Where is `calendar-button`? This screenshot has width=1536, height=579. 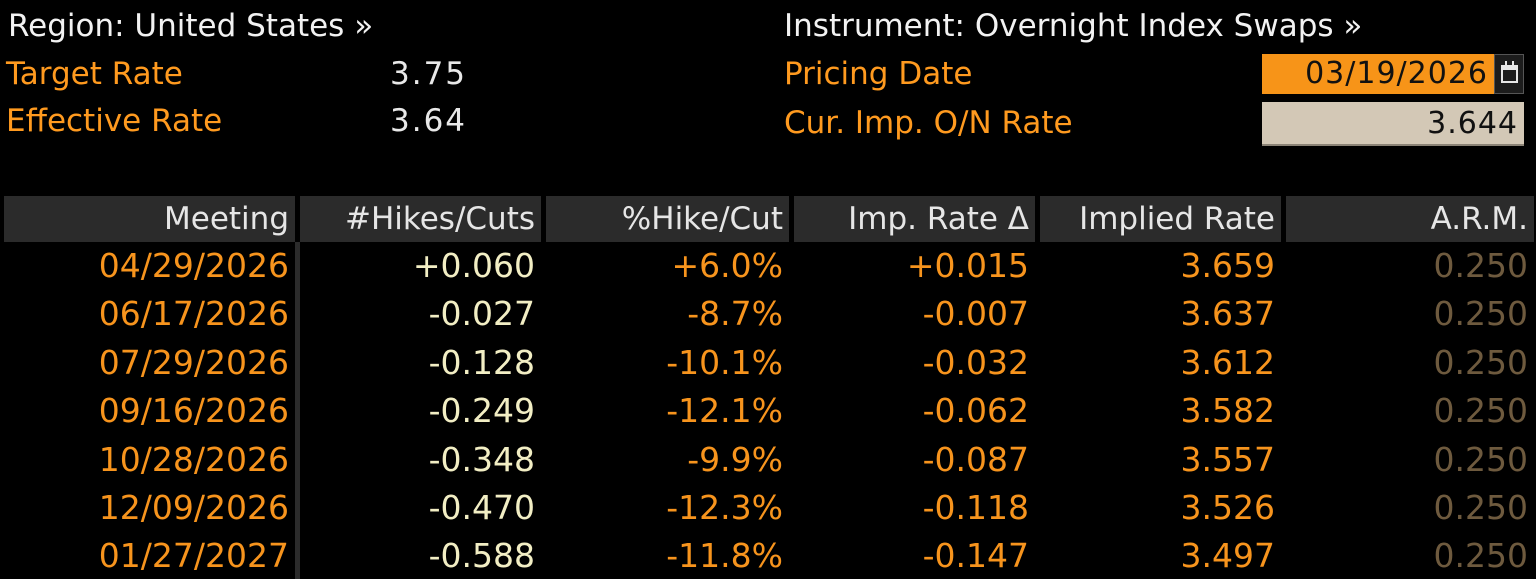
calendar-button is located at coordinates (1509, 74).